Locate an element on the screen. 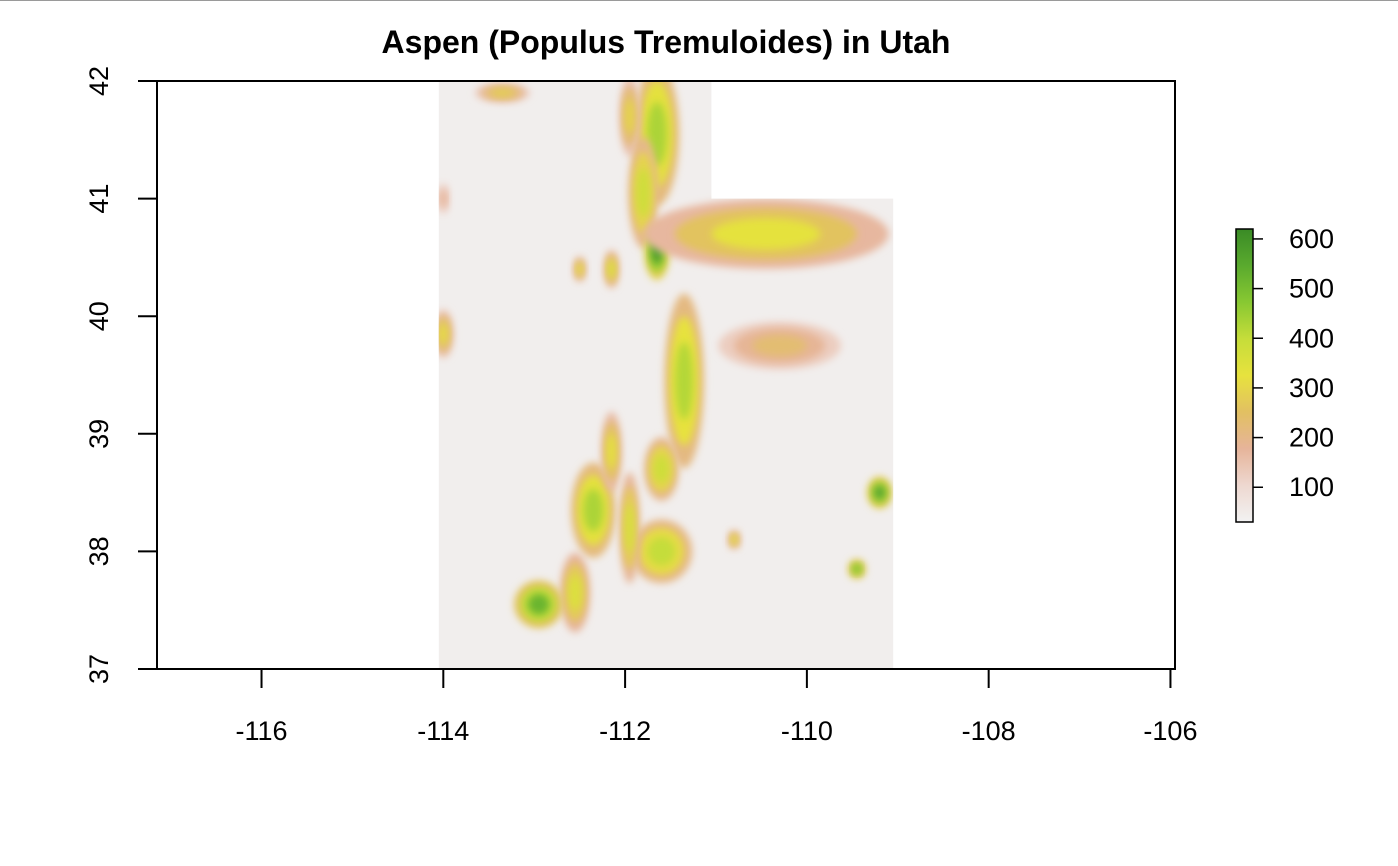 Image resolution: width=1398 pixels, height=866 pixels. legend-colorbar-border is located at coordinates (1244, 375).